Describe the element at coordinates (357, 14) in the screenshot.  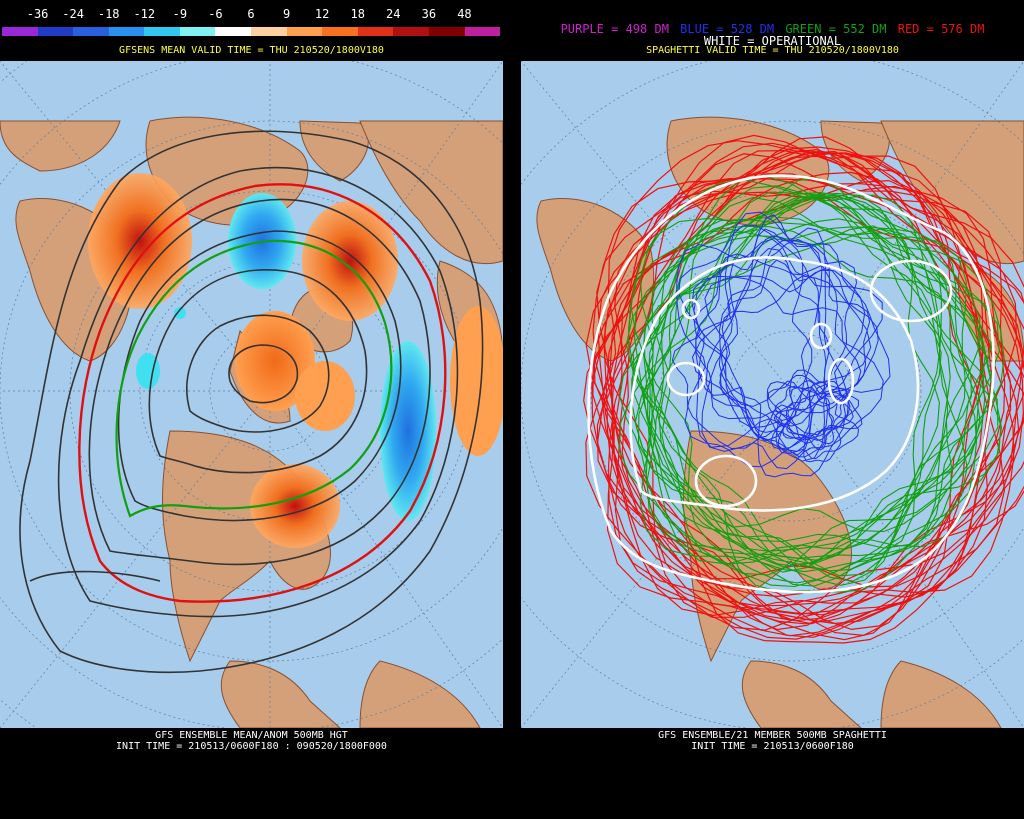
I see `colorbar-label: 18` at that location.